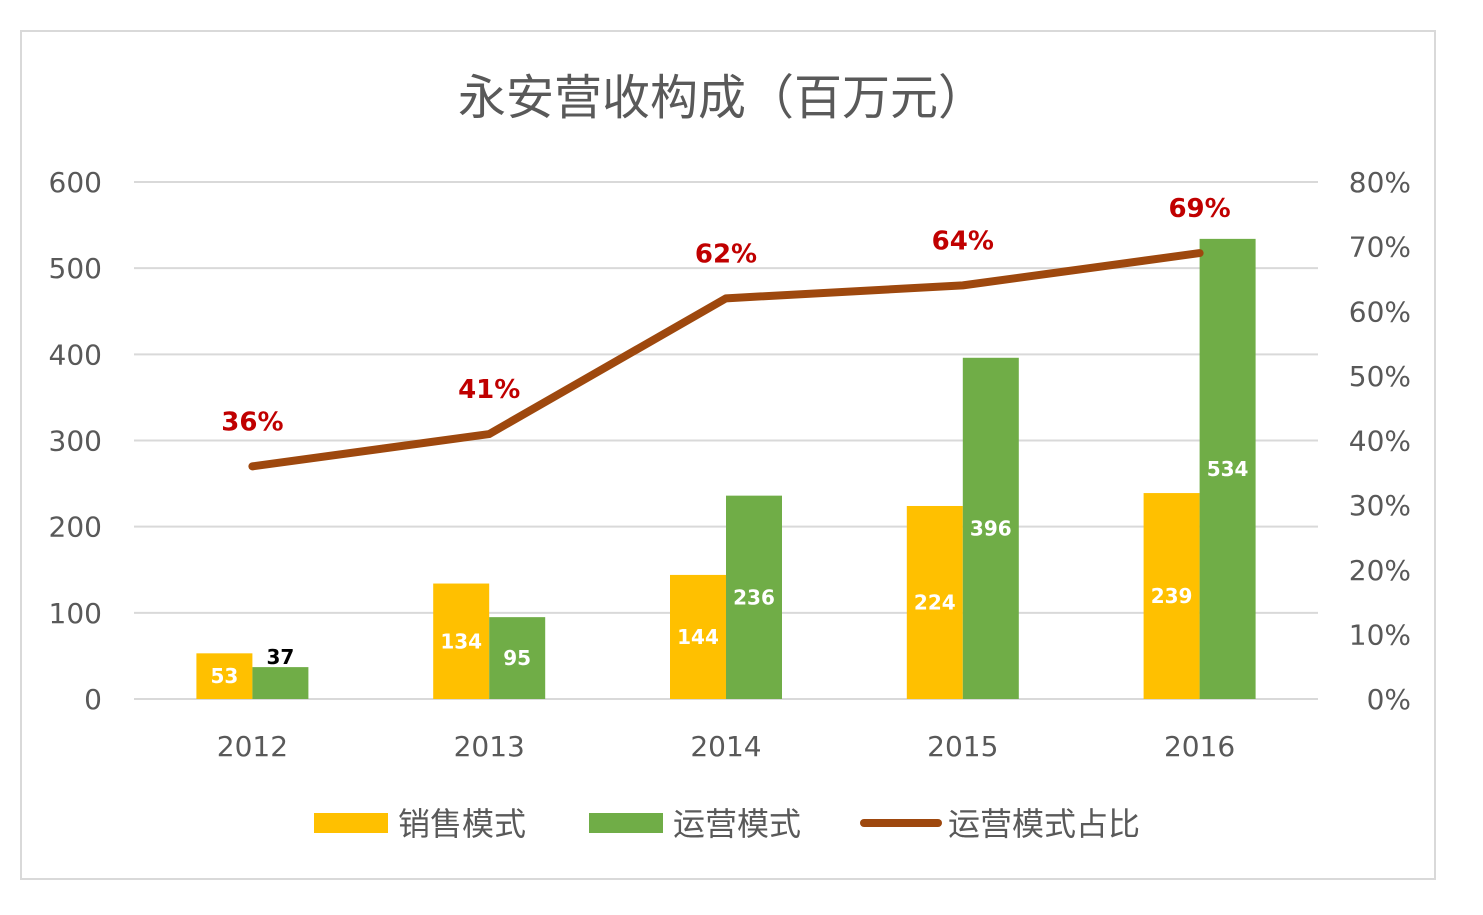  I want to click on left-axis: 0 100 200 300 400 500 600, so click(75, 441).